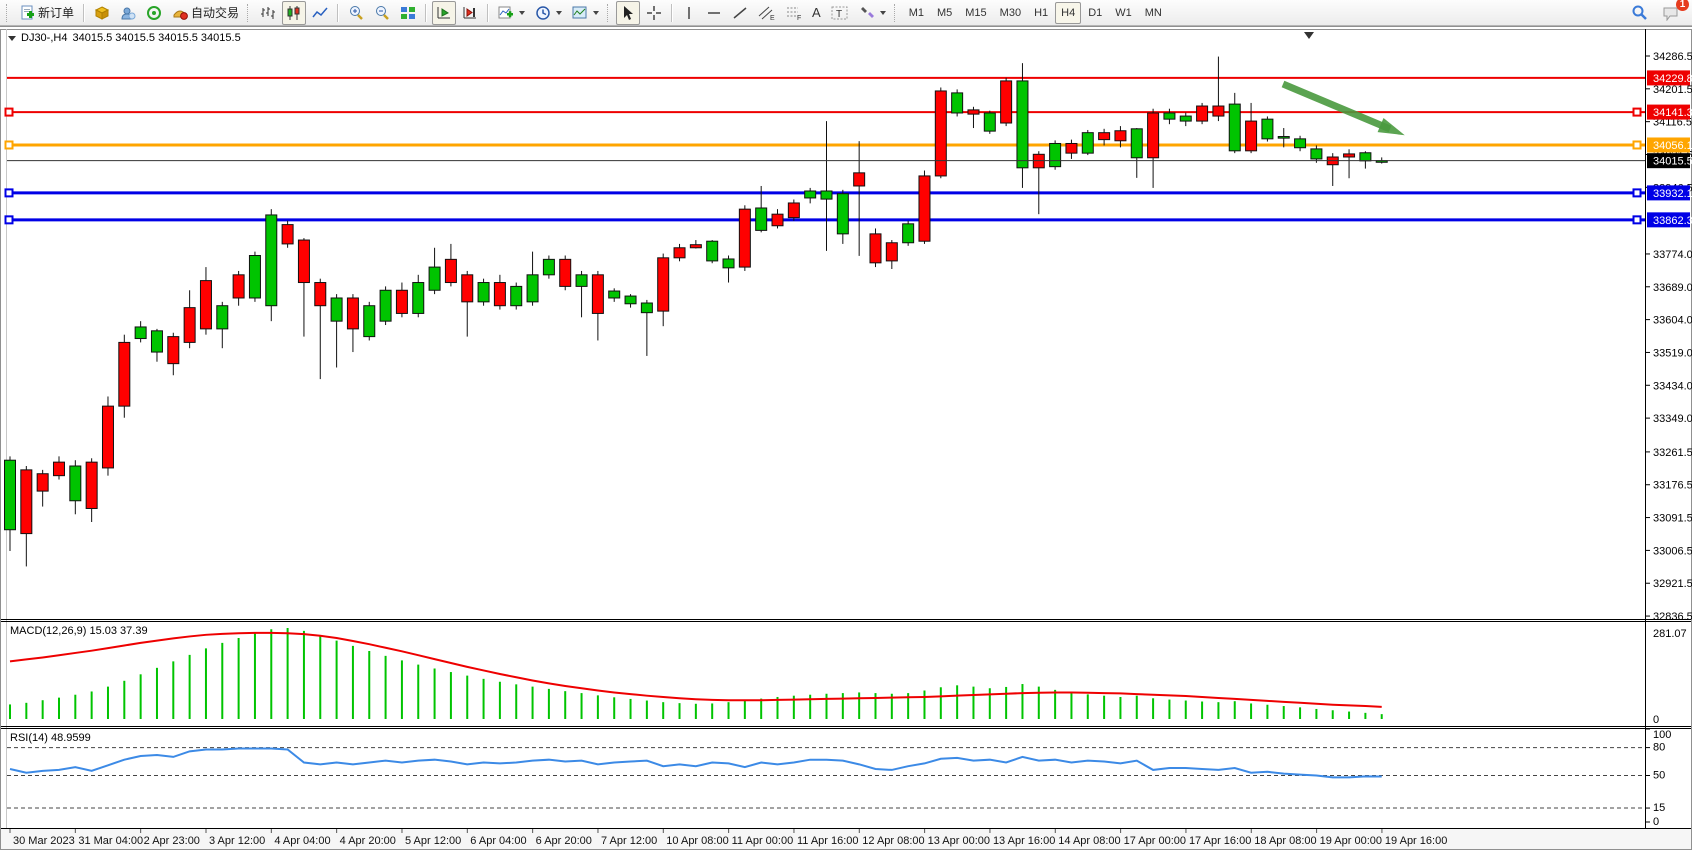 Image resolution: width=1692 pixels, height=850 pixels. What do you see at coordinates (180, 15) in the screenshot?
I see `auto-trading-icon` at bounding box center [180, 15].